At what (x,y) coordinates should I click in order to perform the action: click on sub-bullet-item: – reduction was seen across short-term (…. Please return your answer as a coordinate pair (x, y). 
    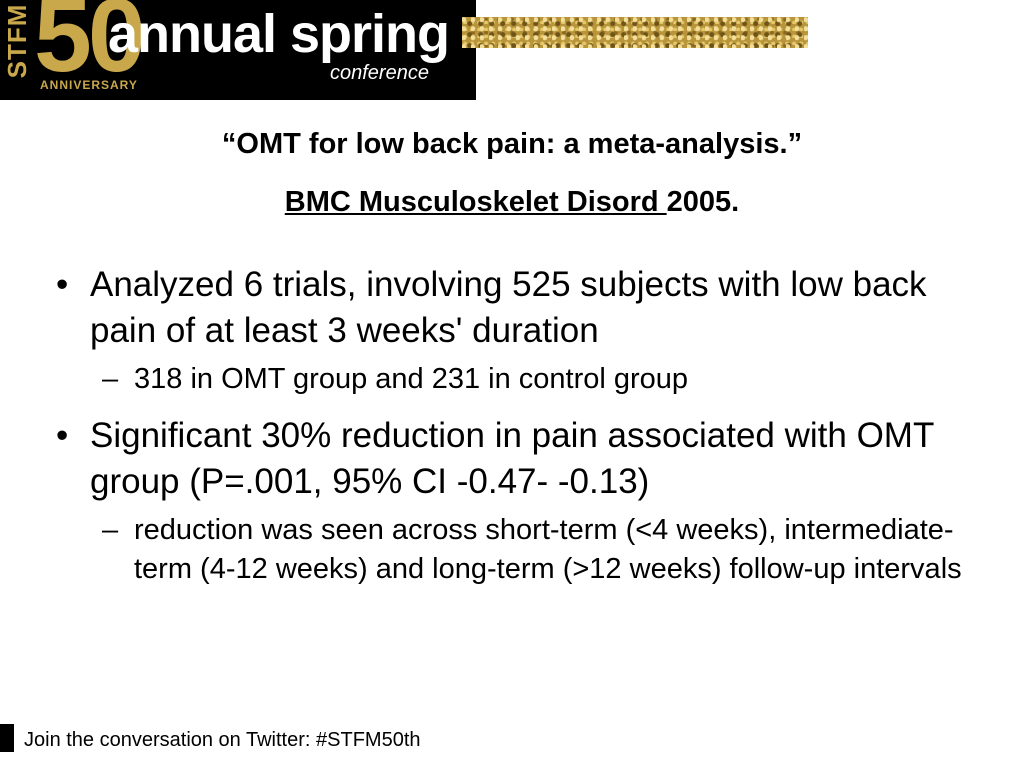
    Looking at the image, I should click on (512, 550).